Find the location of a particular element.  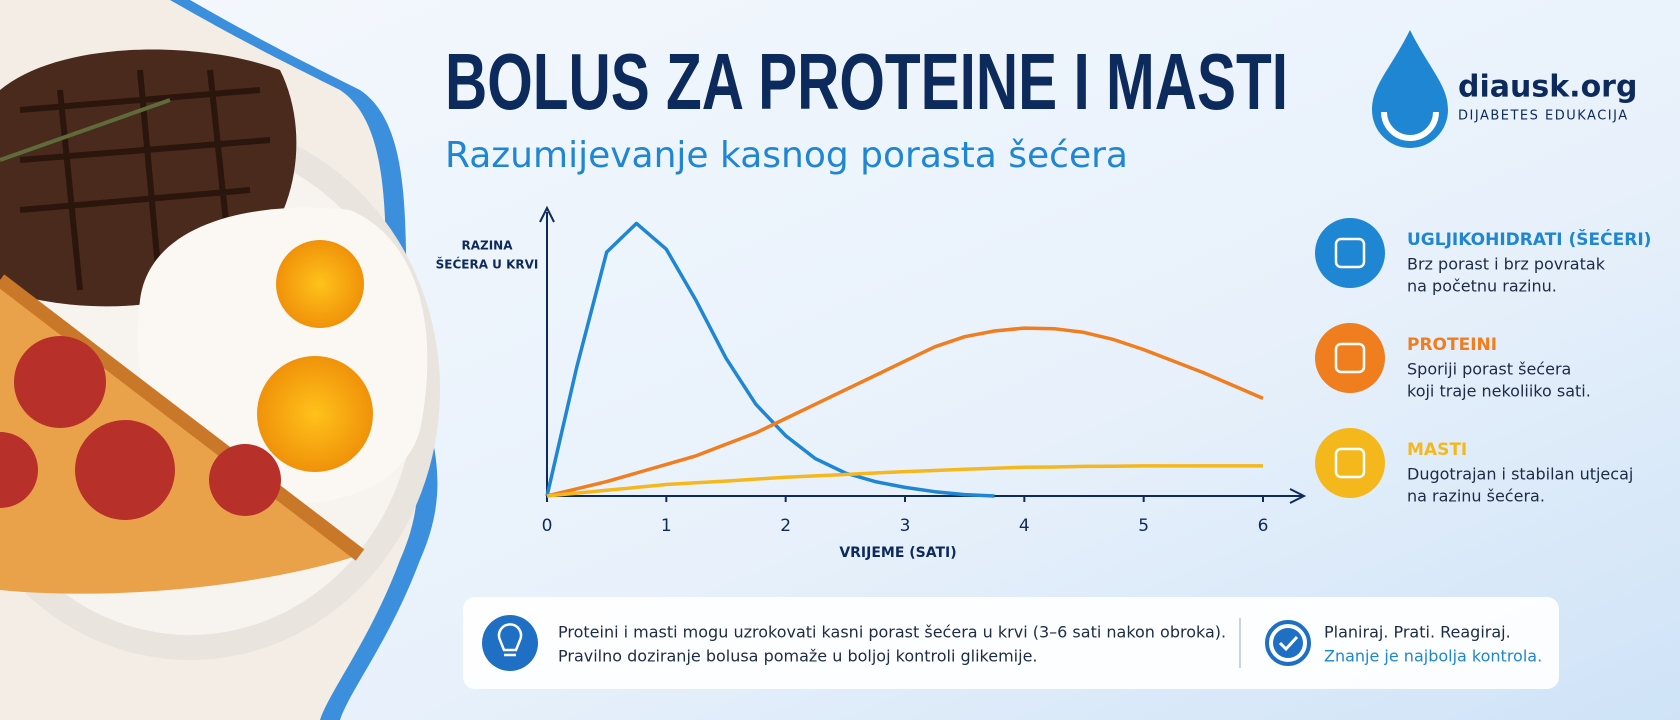

x-tick-label: 1 is located at coordinates (666, 526).